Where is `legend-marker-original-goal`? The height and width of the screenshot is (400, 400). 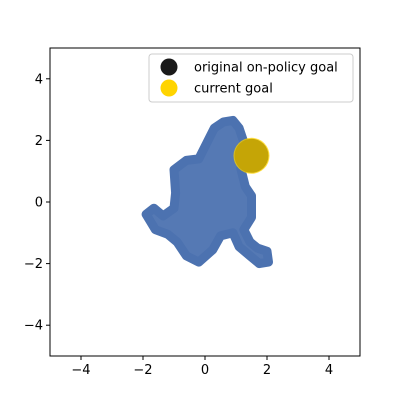
legend-marker-original-goal is located at coordinates (169, 67).